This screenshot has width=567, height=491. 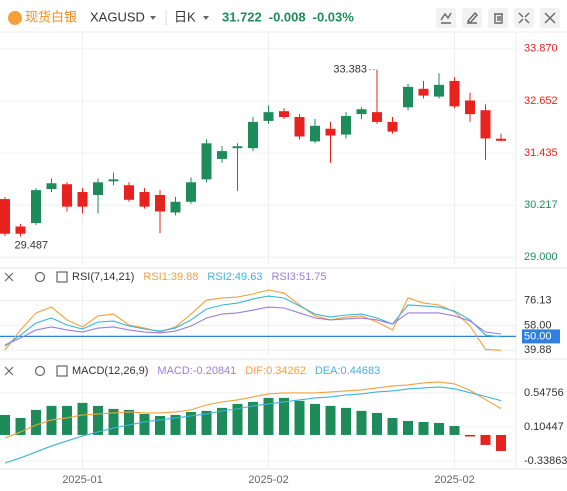 I want to click on y-tick-label: 31.435, so click(x=541, y=153).